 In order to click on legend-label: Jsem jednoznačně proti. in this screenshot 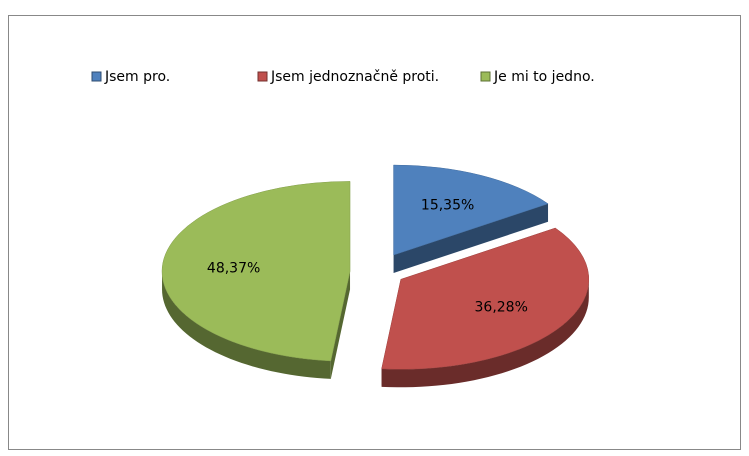, I will do `click(354, 77)`.